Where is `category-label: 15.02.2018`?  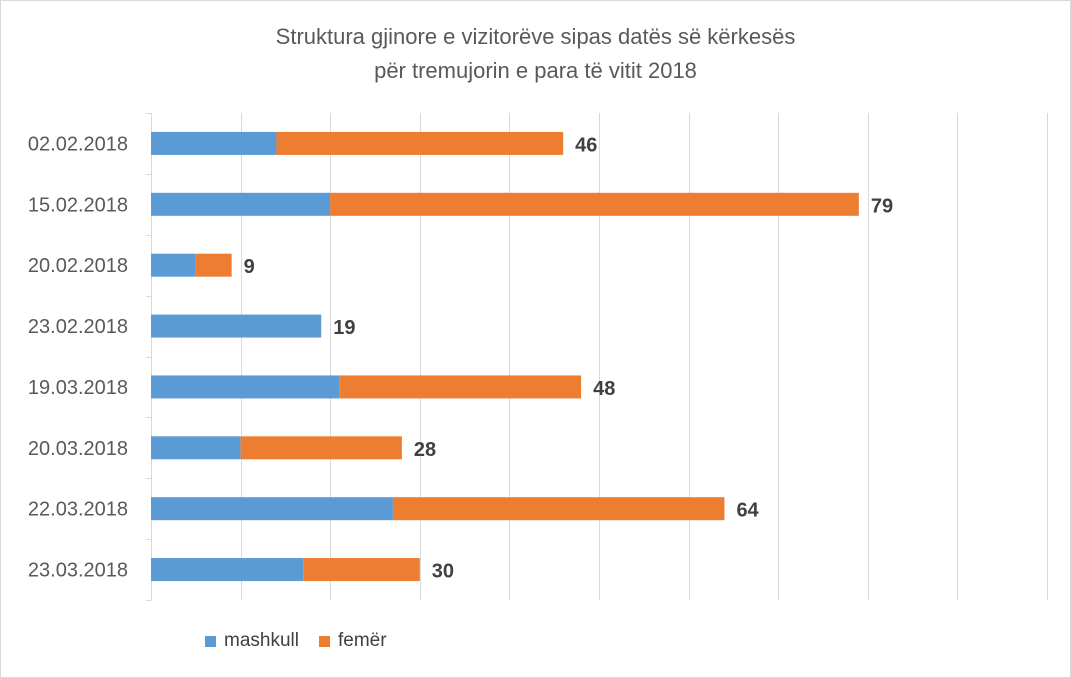
category-label: 15.02.2018 is located at coordinates (78, 205).